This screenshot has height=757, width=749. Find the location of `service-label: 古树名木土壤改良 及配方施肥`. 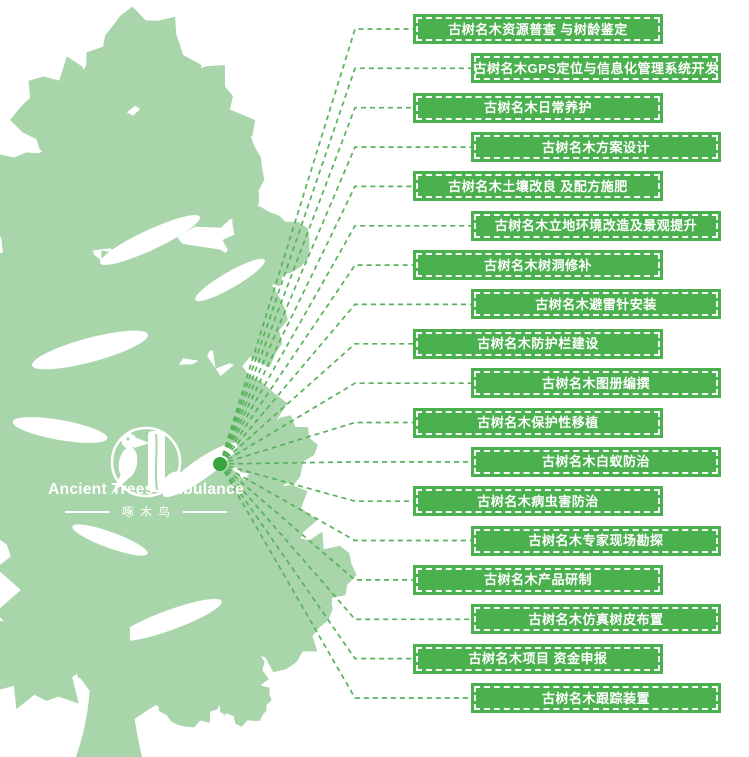

service-label: 古树名木土壤改良 及配方施肥 is located at coordinates (538, 186).